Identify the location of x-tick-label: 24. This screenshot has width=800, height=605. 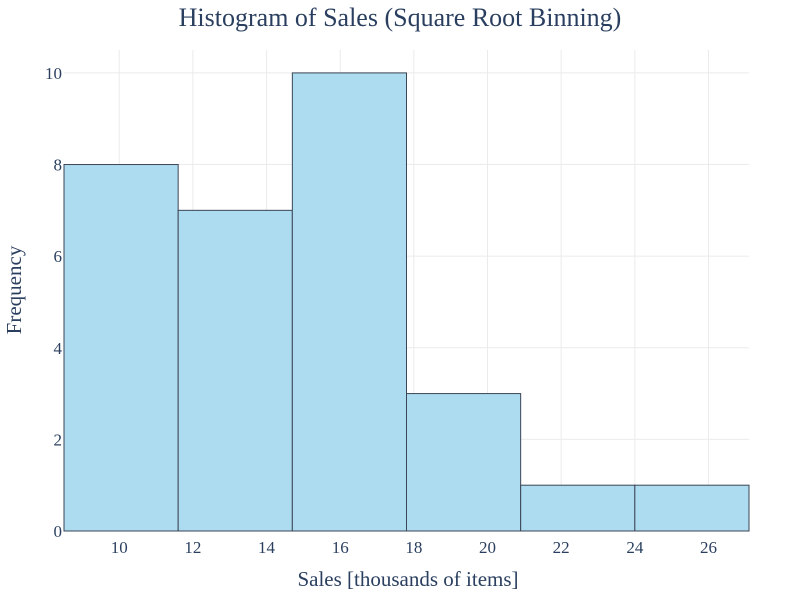
(635, 547).